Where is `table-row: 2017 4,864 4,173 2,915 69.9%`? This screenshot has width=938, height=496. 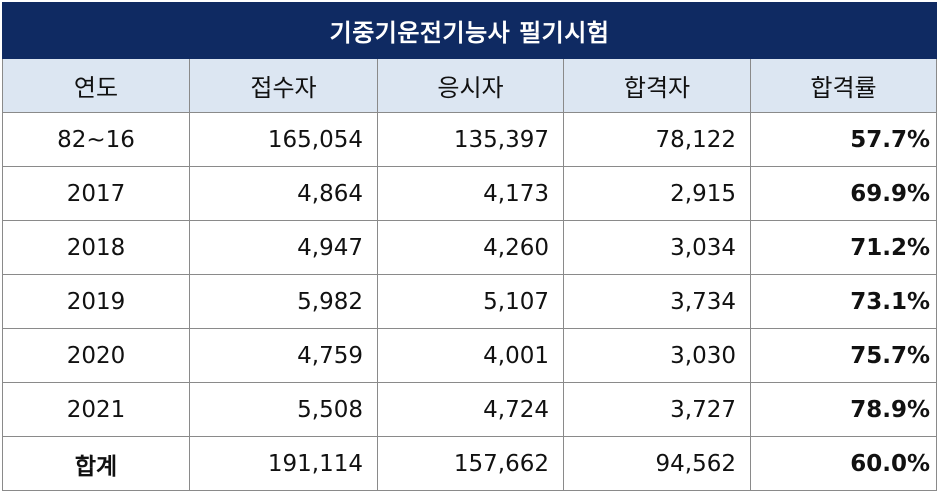 table-row: 2017 4,864 4,173 2,915 69.9% is located at coordinates (470, 193).